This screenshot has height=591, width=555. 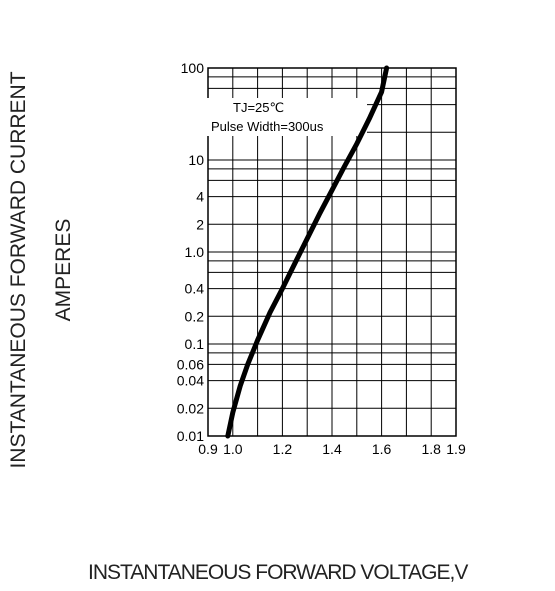 What do you see at coordinates (190, 381) in the screenshot?
I see `y-tick-label: 0.04` at bounding box center [190, 381].